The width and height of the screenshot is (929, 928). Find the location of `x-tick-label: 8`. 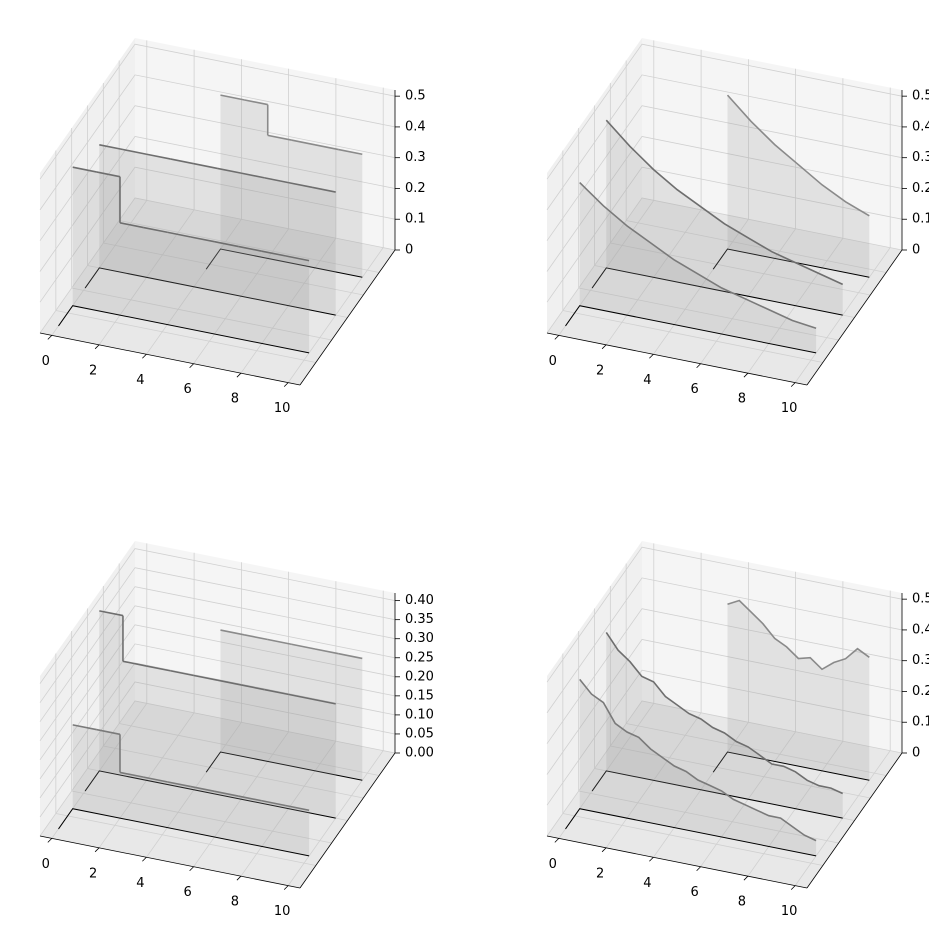

x-tick-label: 8 is located at coordinates (742, 399).